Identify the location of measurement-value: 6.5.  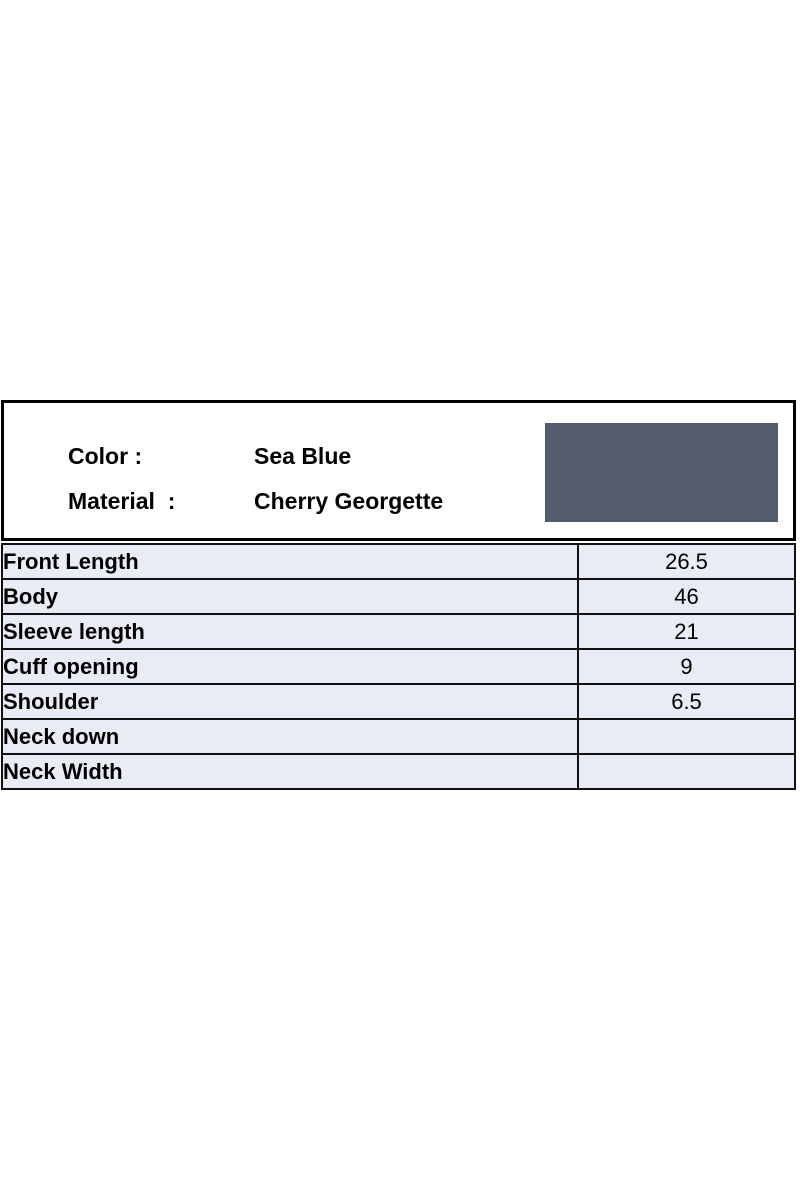
(686, 701).